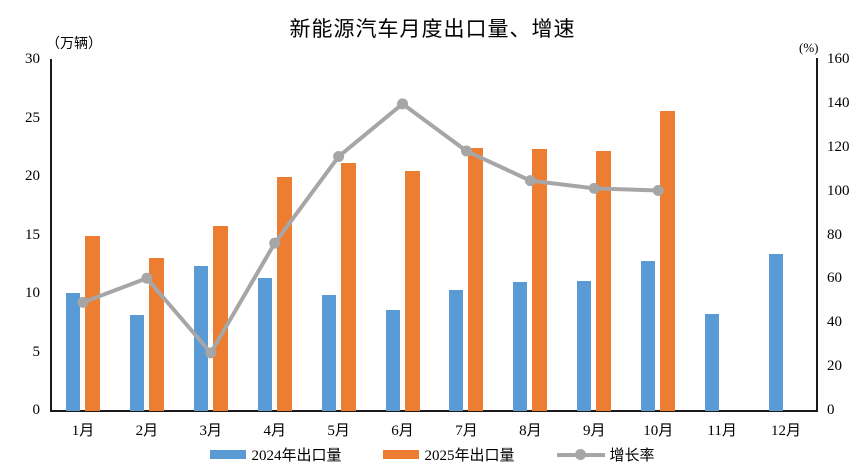 The image size is (865, 476). I want to click on left-axis-tick-5: 5, so click(36, 351).